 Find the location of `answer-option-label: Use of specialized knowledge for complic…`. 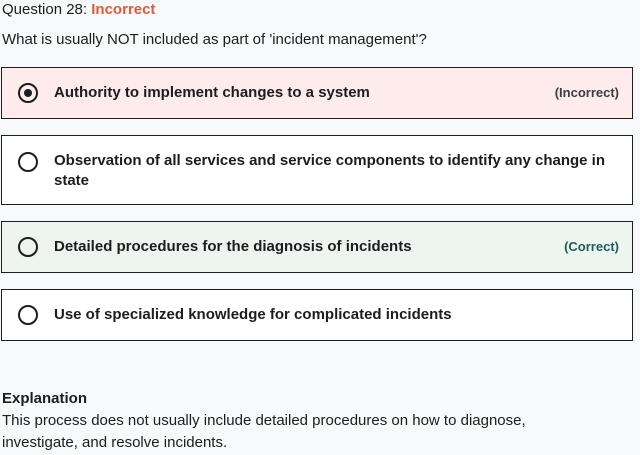

answer-option-label: Use of specialized knowledge for complic… is located at coordinates (253, 314).